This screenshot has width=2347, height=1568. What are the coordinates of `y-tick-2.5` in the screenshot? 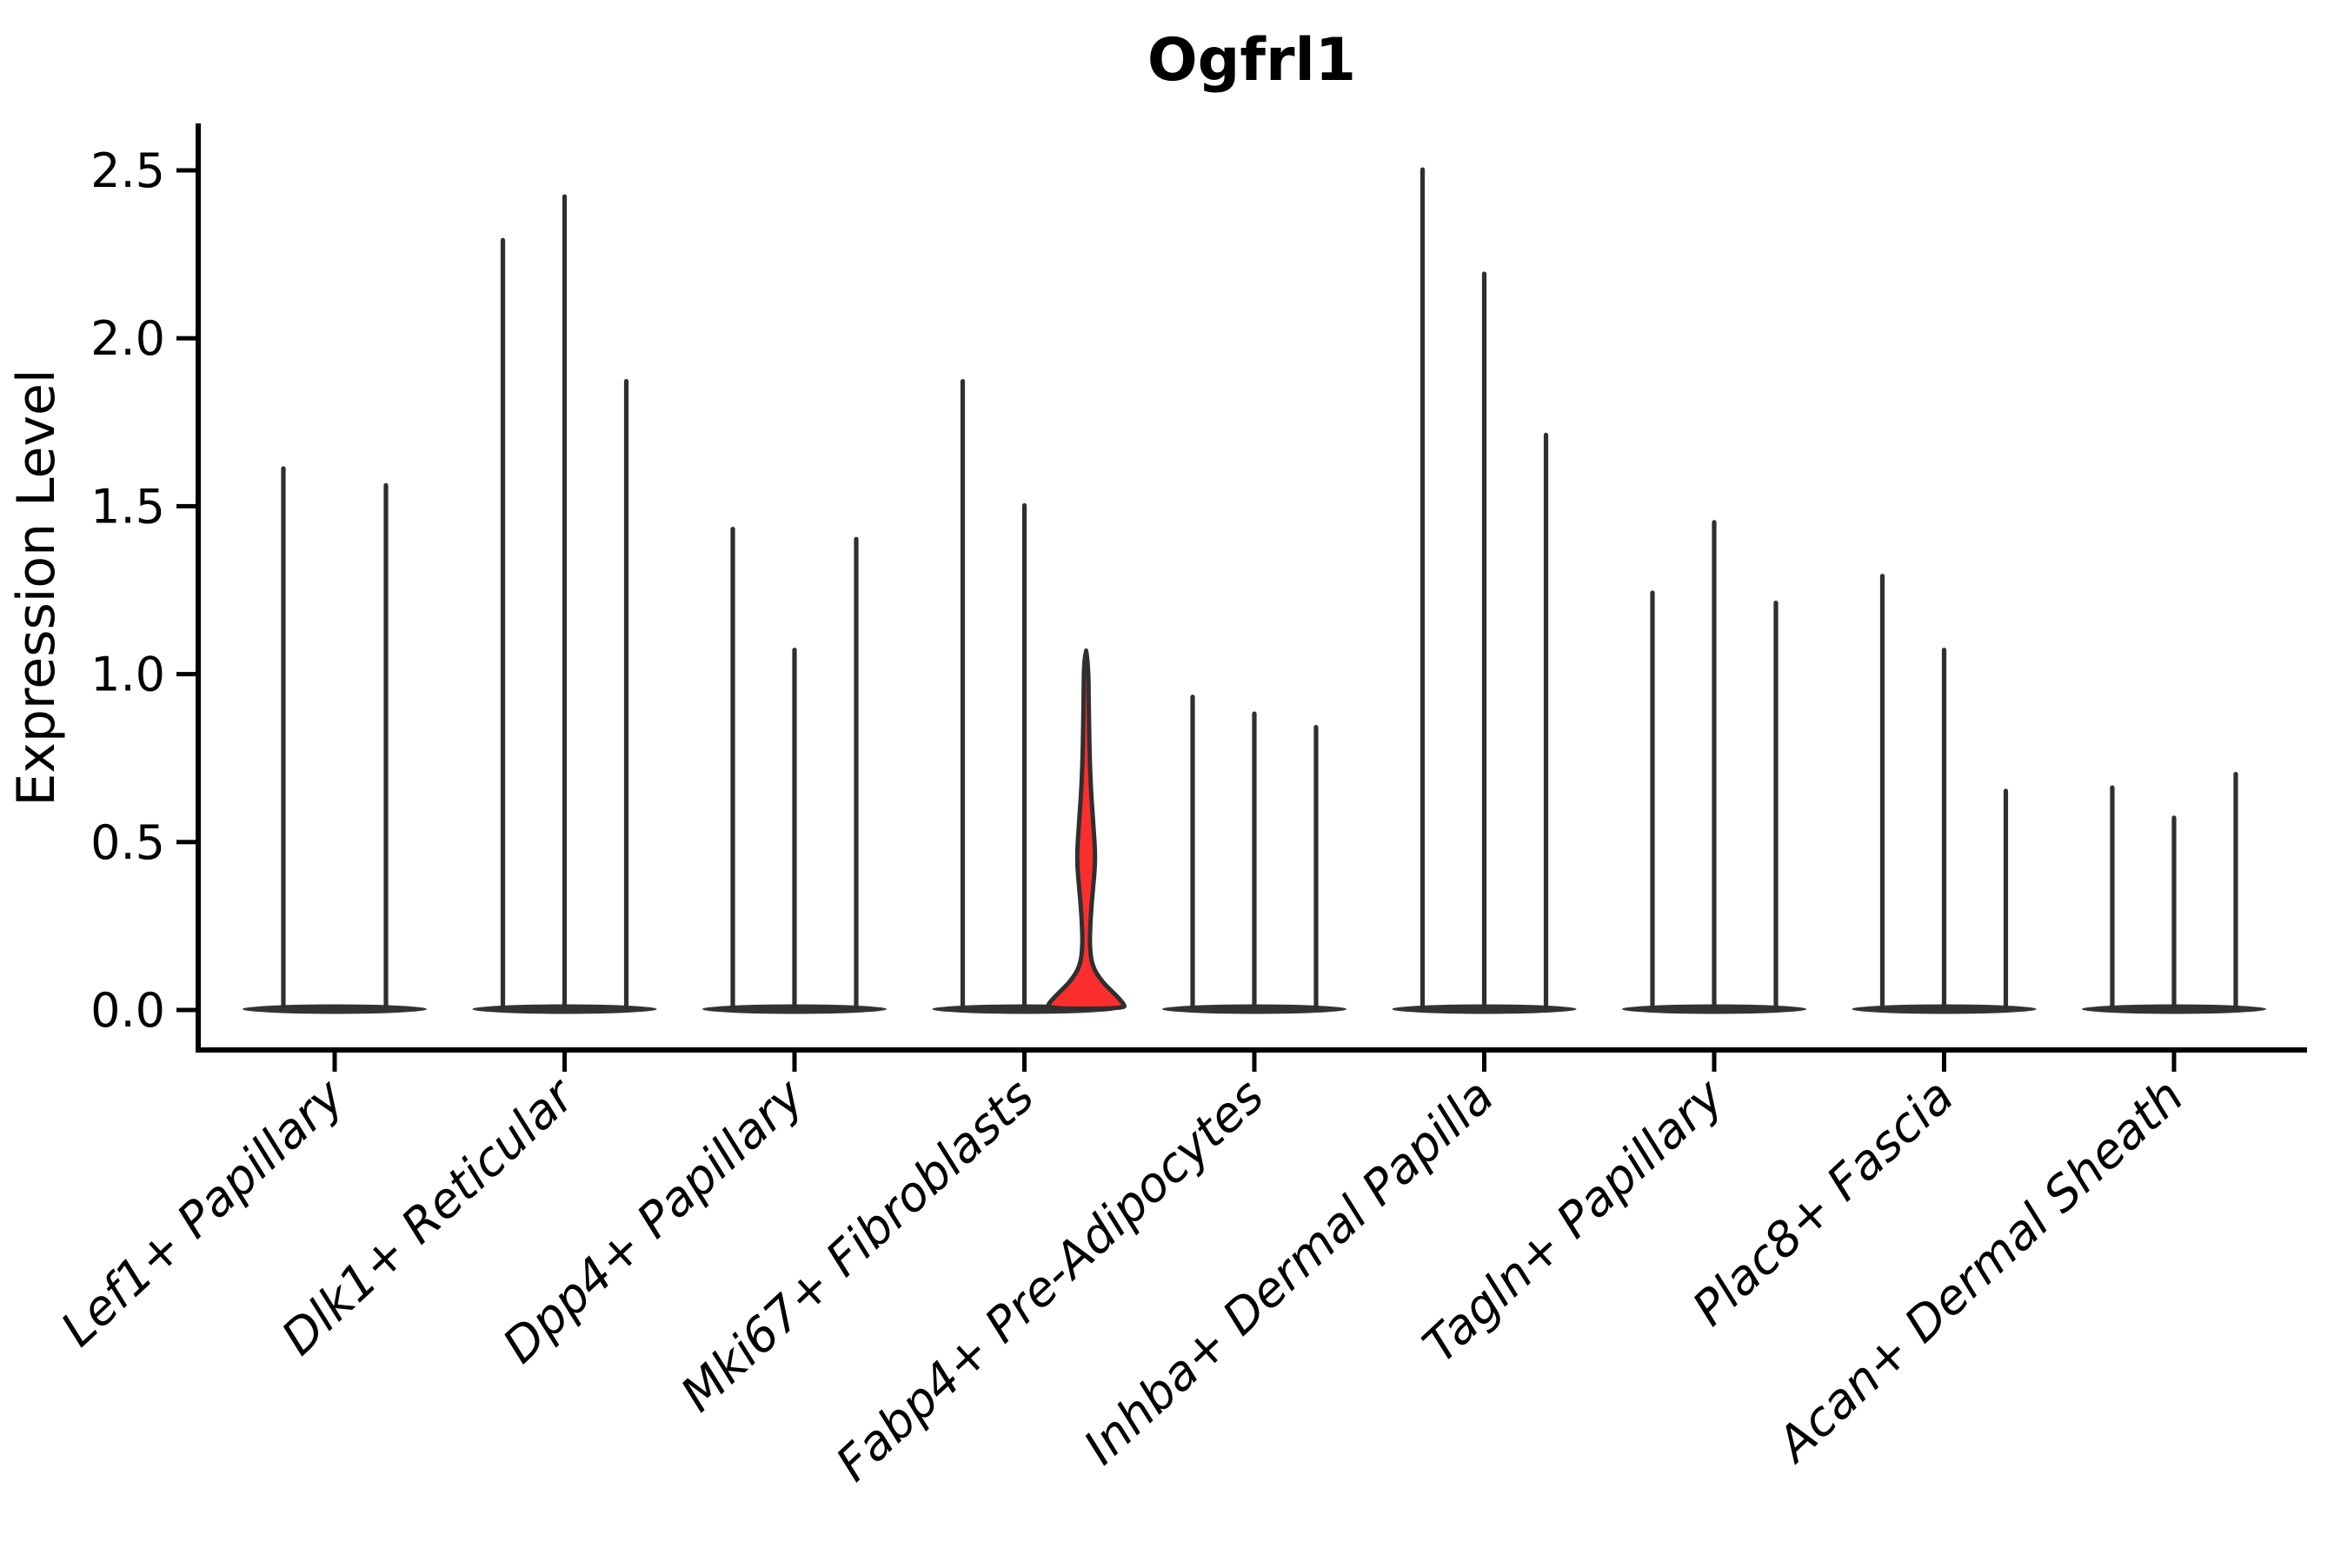 It's located at (186, 170).